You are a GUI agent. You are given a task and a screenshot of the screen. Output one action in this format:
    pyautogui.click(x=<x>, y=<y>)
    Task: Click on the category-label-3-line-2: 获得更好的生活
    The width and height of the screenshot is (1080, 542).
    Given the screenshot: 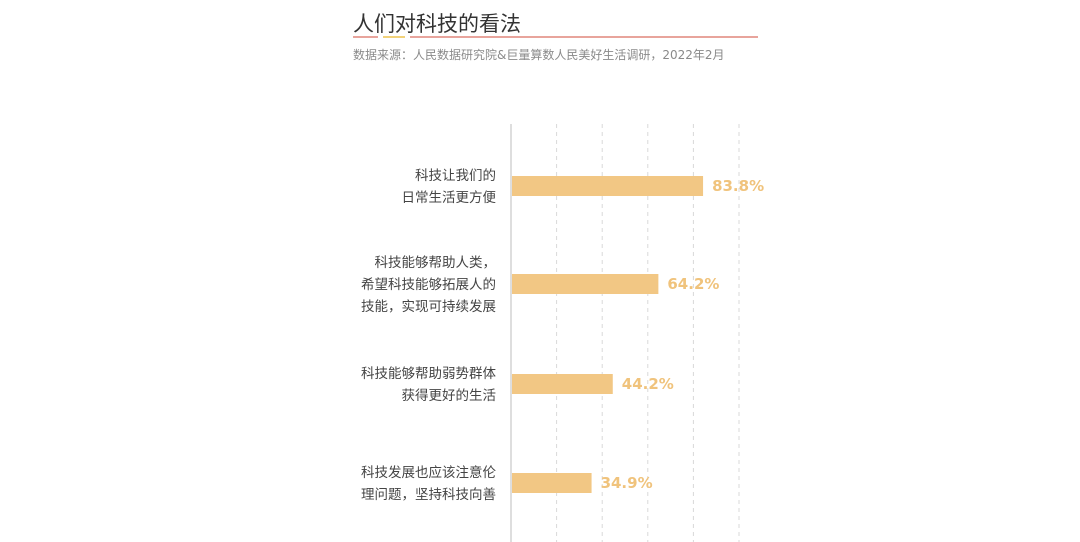 What is the action you would take?
    pyautogui.click(x=449, y=395)
    